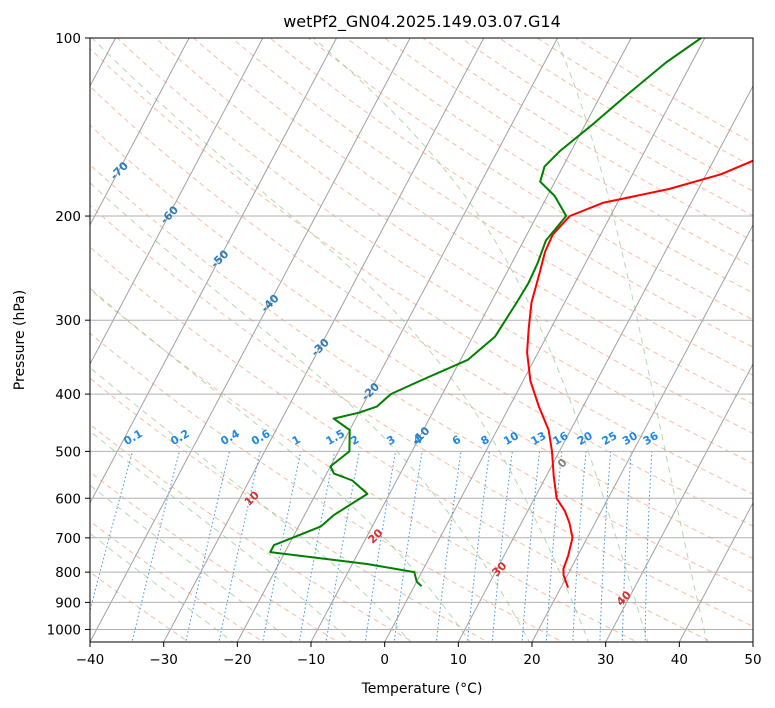 The image size is (775, 708). I want to click on isotherm-label: -20, so click(370, 391).